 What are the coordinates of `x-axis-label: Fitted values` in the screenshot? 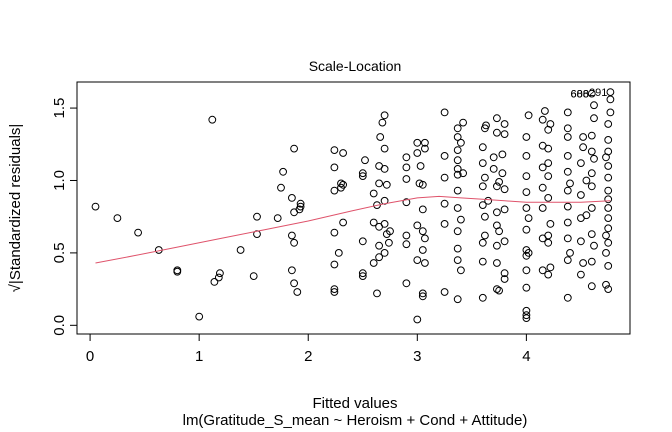 It's located at (354, 403).